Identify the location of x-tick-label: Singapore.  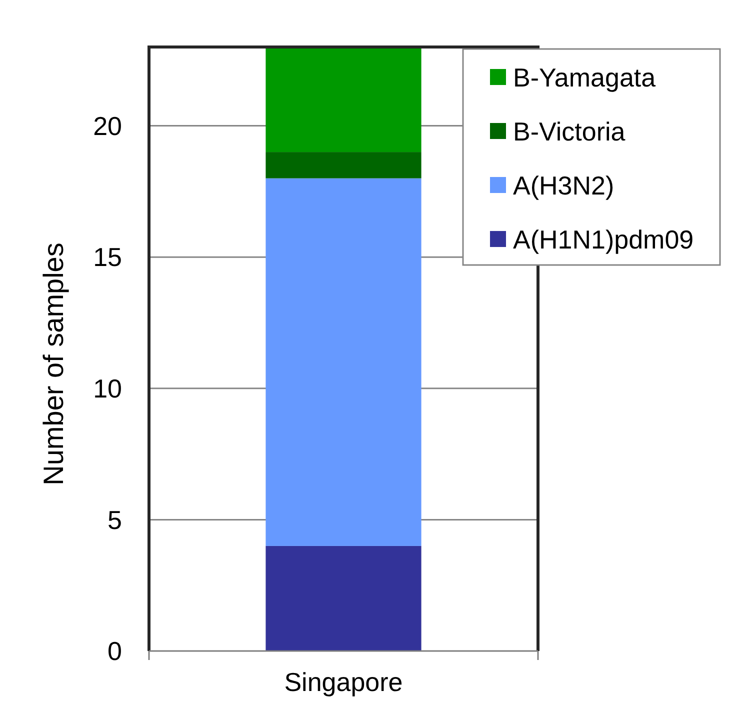
(343, 682).